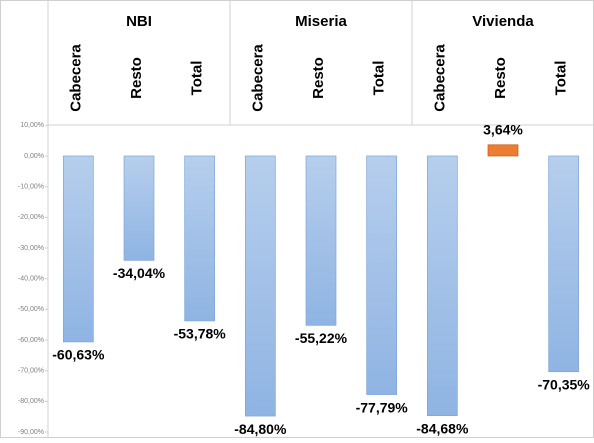 The width and height of the screenshot is (594, 443). I want to click on y-tick-label: 10,00%, so click(32, 125).